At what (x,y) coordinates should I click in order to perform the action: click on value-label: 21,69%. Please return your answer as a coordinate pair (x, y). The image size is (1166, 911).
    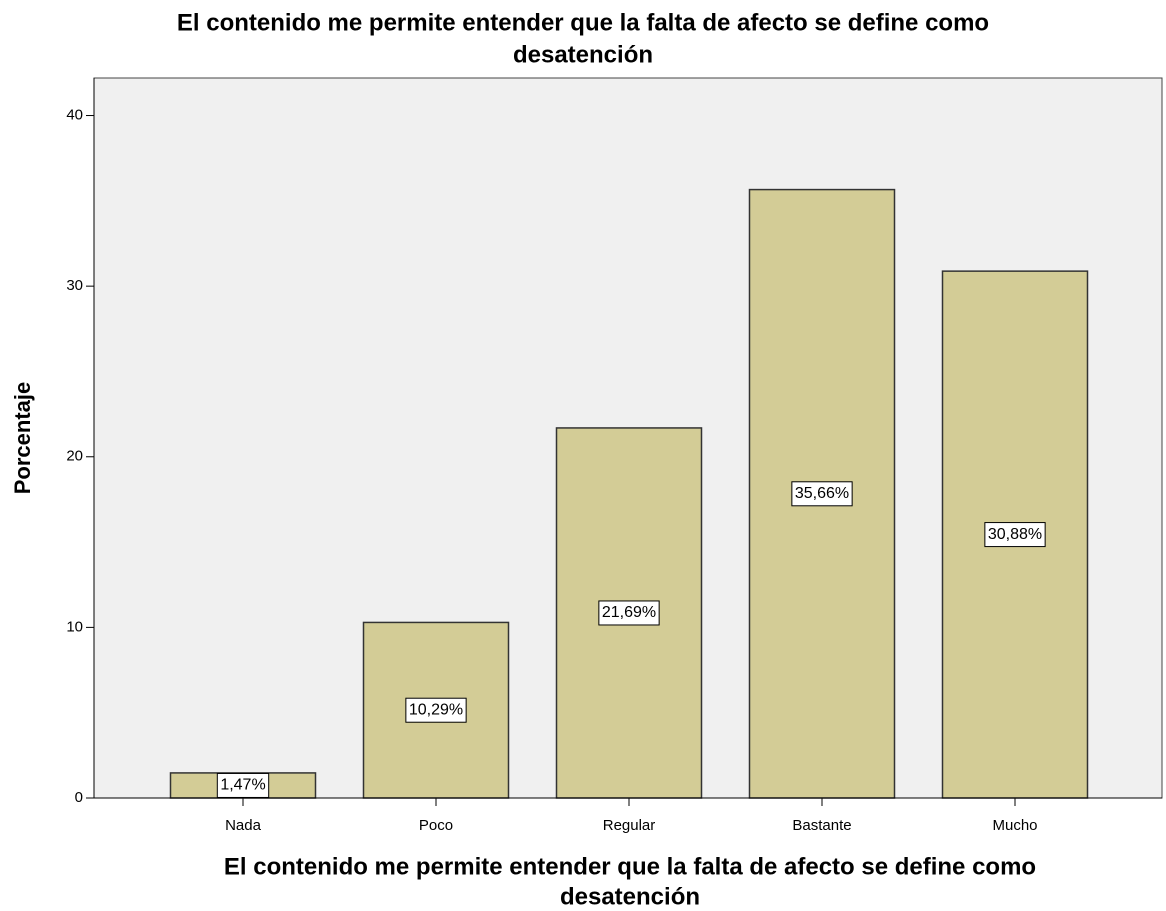
    Looking at the image, I should click on (629, 612).